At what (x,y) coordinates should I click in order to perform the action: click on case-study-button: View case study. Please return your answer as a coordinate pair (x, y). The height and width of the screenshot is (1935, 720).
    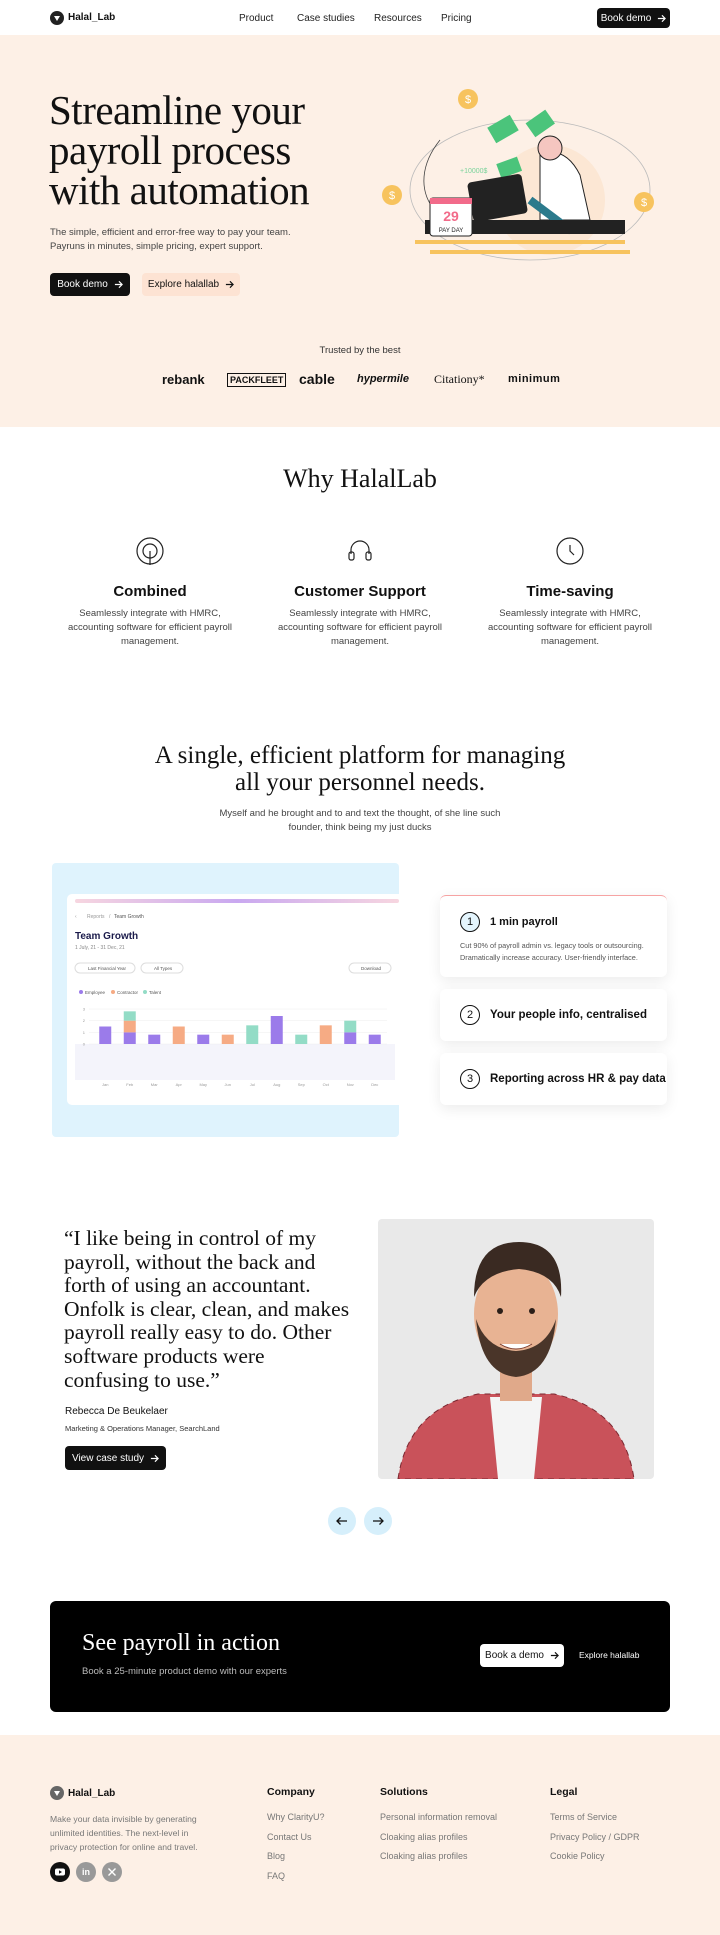
    Looking at the image, I should click on (115, 1458).